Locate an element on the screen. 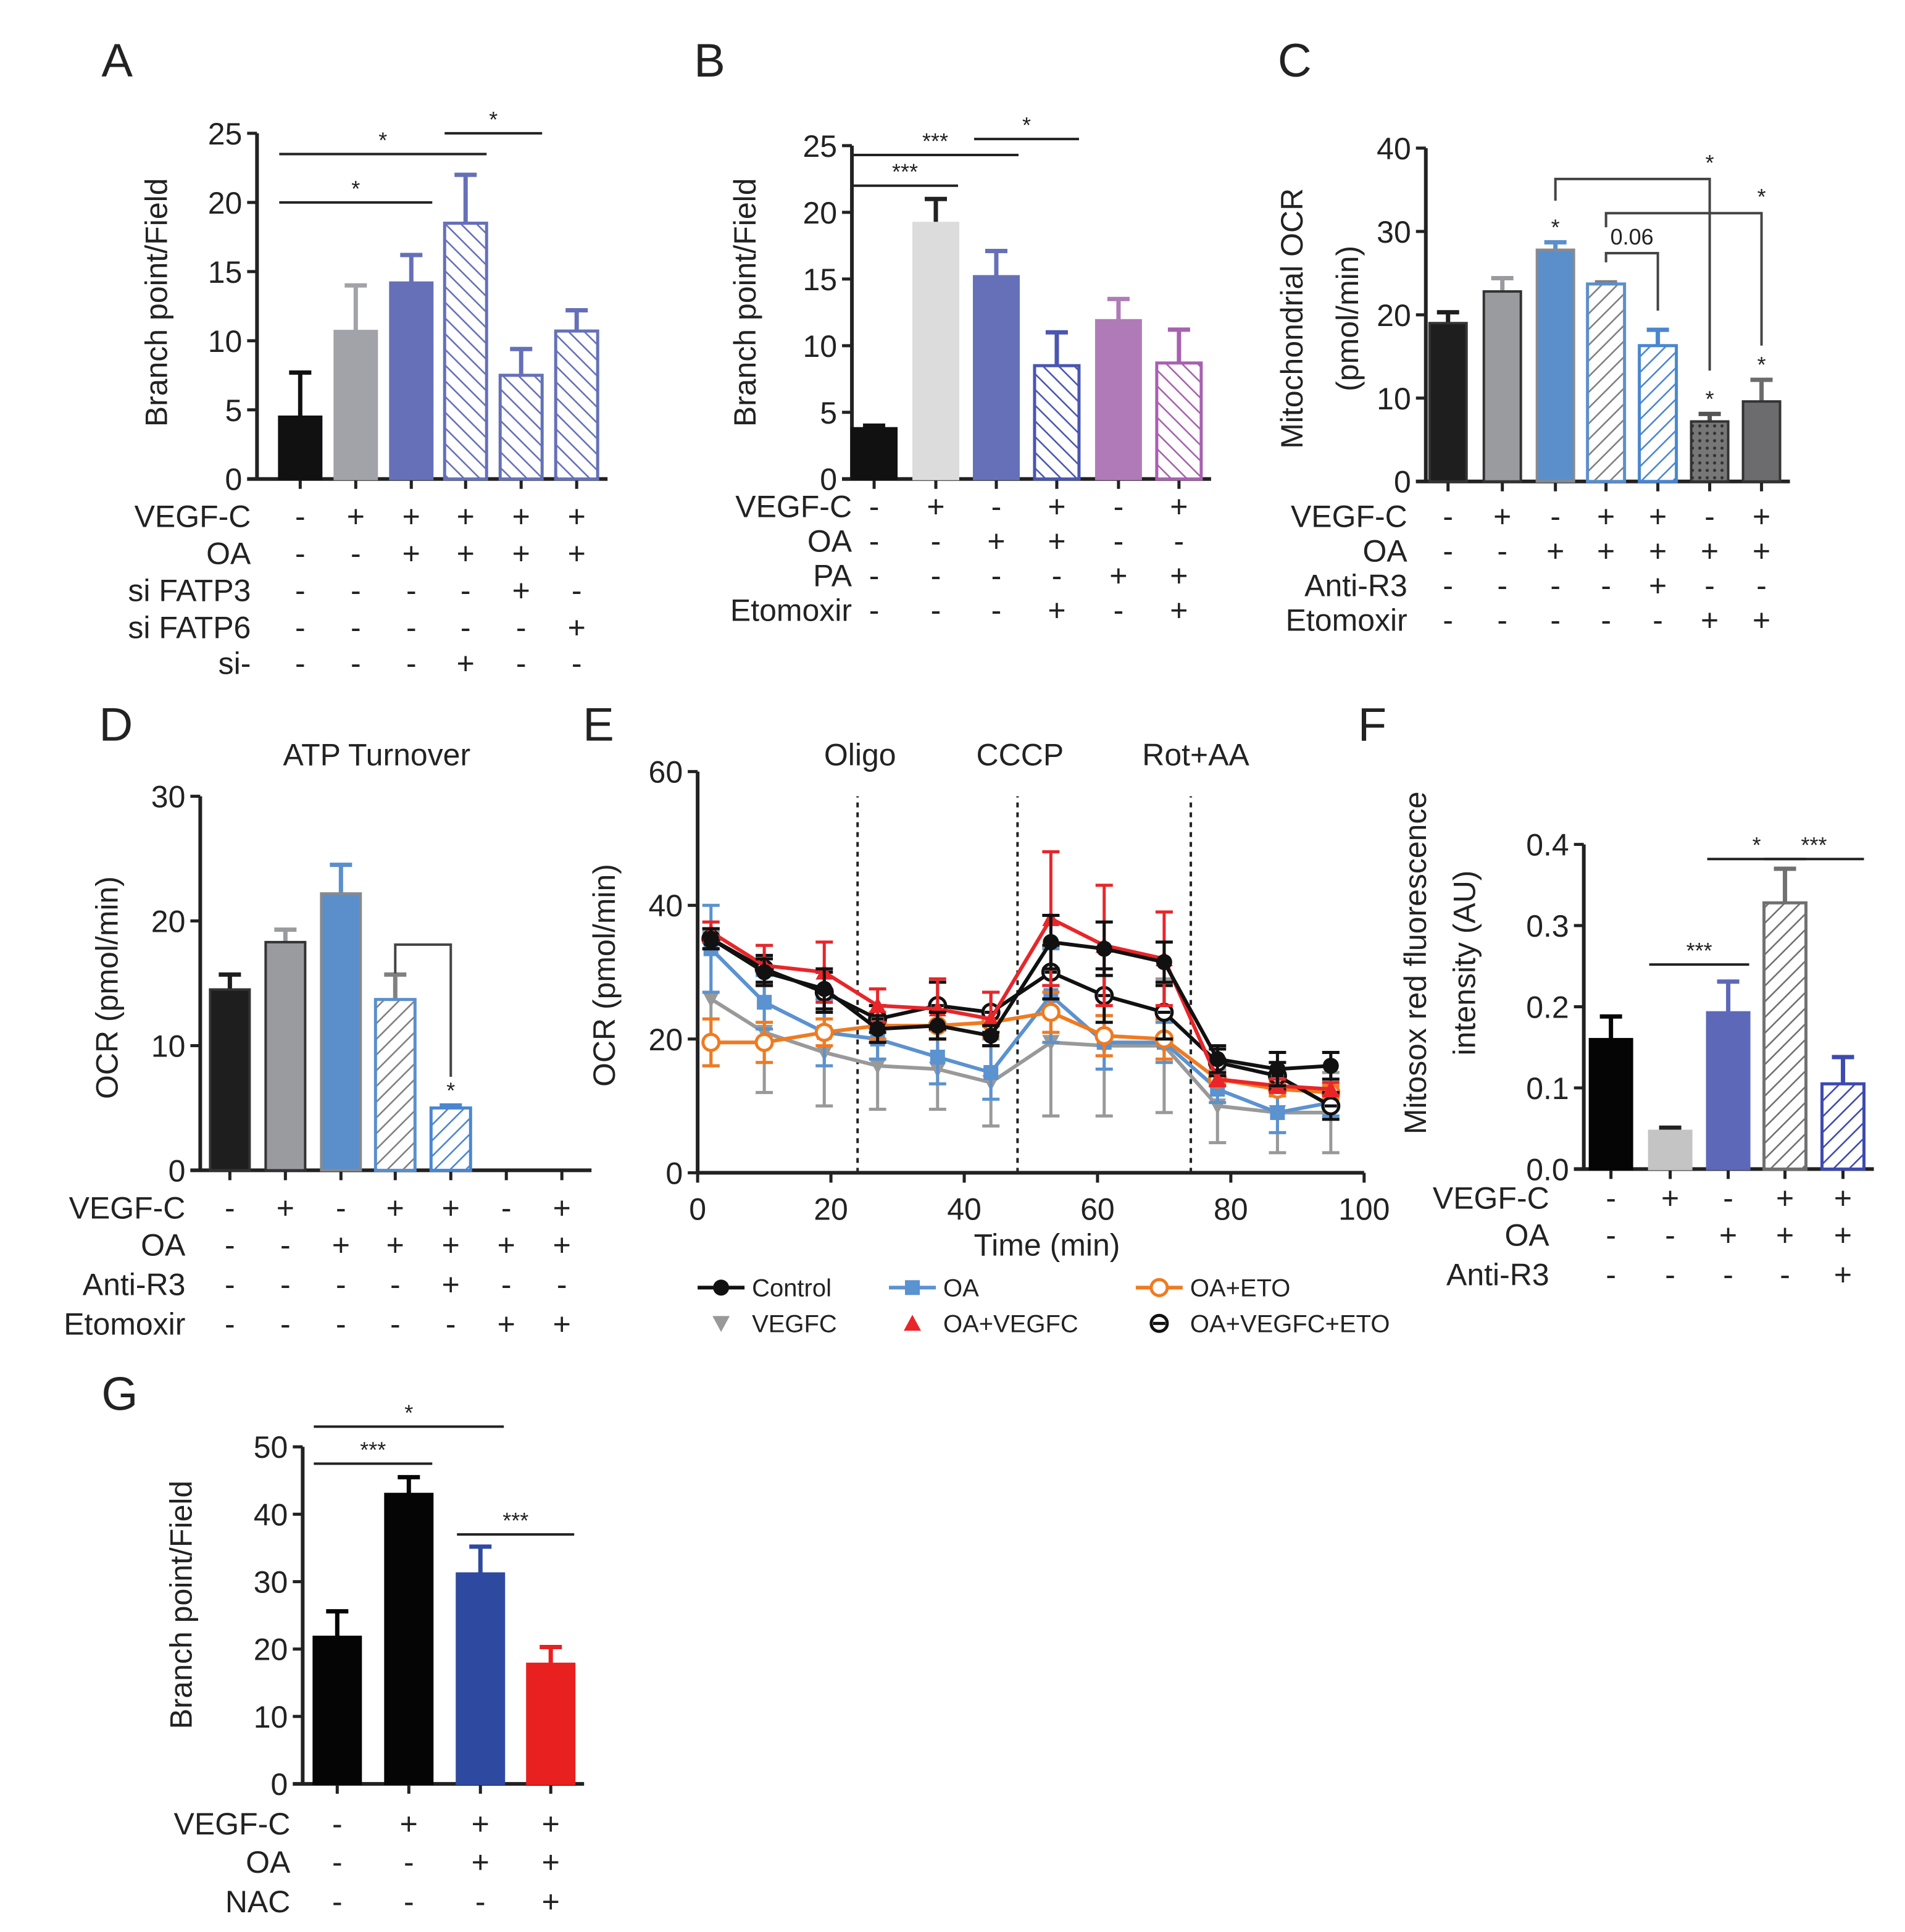 The image size is (1905, 1932). injection-label: Oligo is located at coordinates (860, 755).